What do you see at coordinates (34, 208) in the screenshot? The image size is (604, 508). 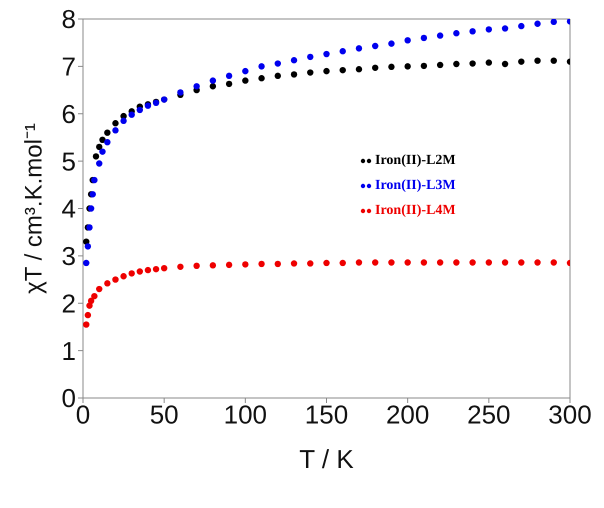 I see `y-axis-title: χT / cm³.K.mol⁻¹` at bounding box center [34, 208].